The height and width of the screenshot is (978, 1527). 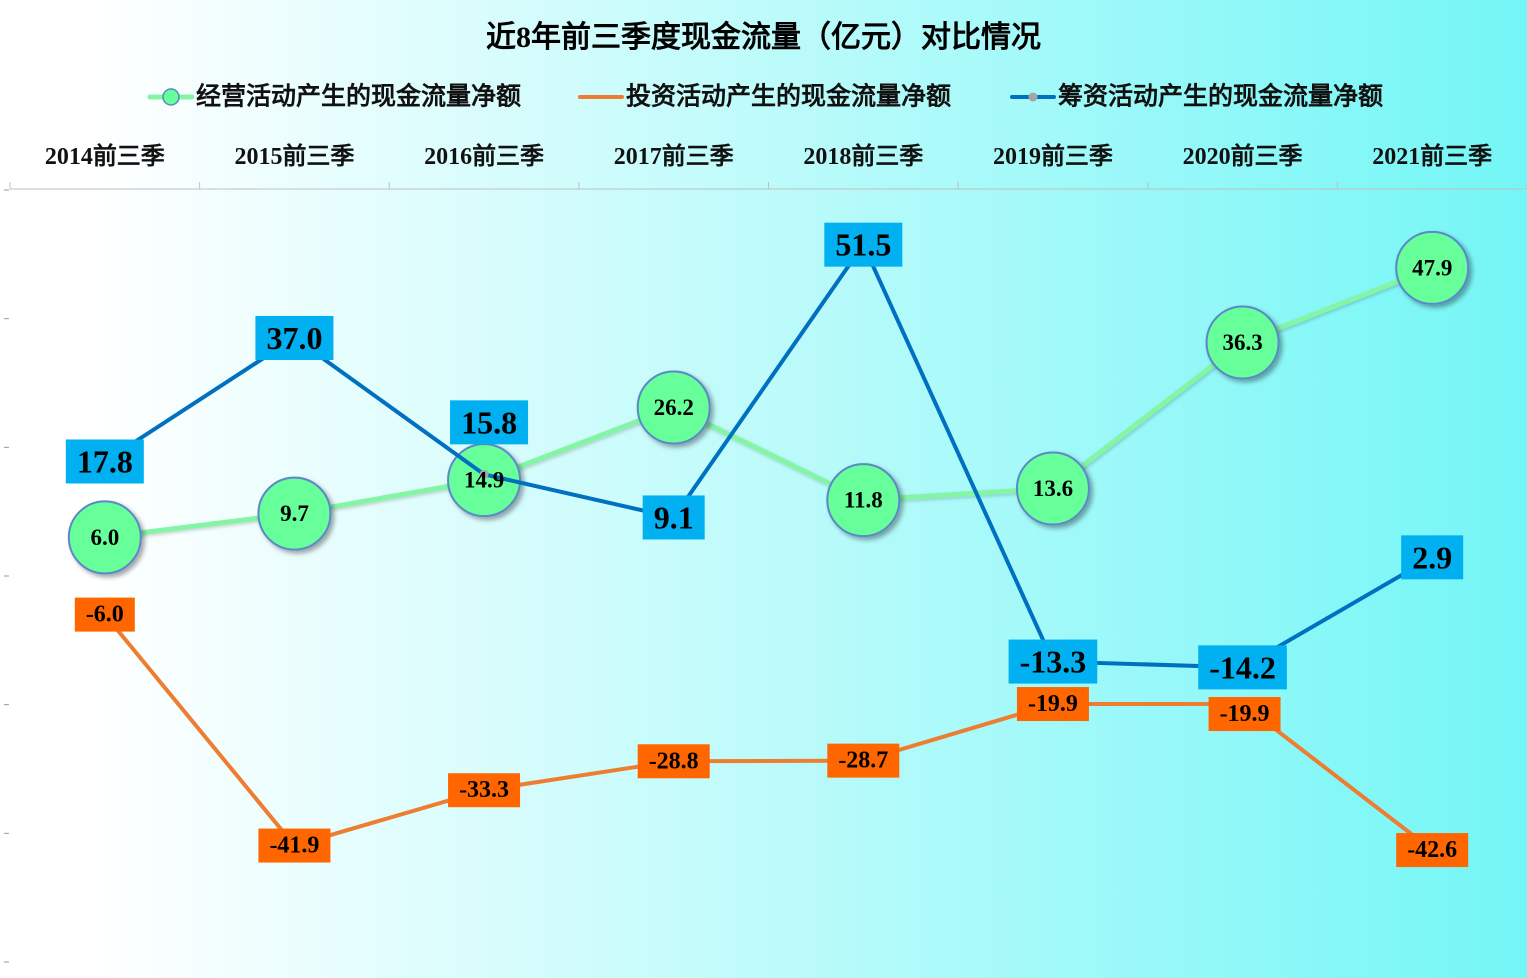 I want to click on operating-data-label: 9.7, so click(x=294, y=513).